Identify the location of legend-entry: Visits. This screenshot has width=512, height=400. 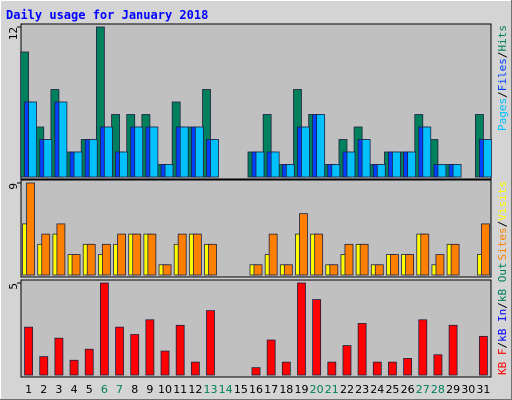
(502, 201).